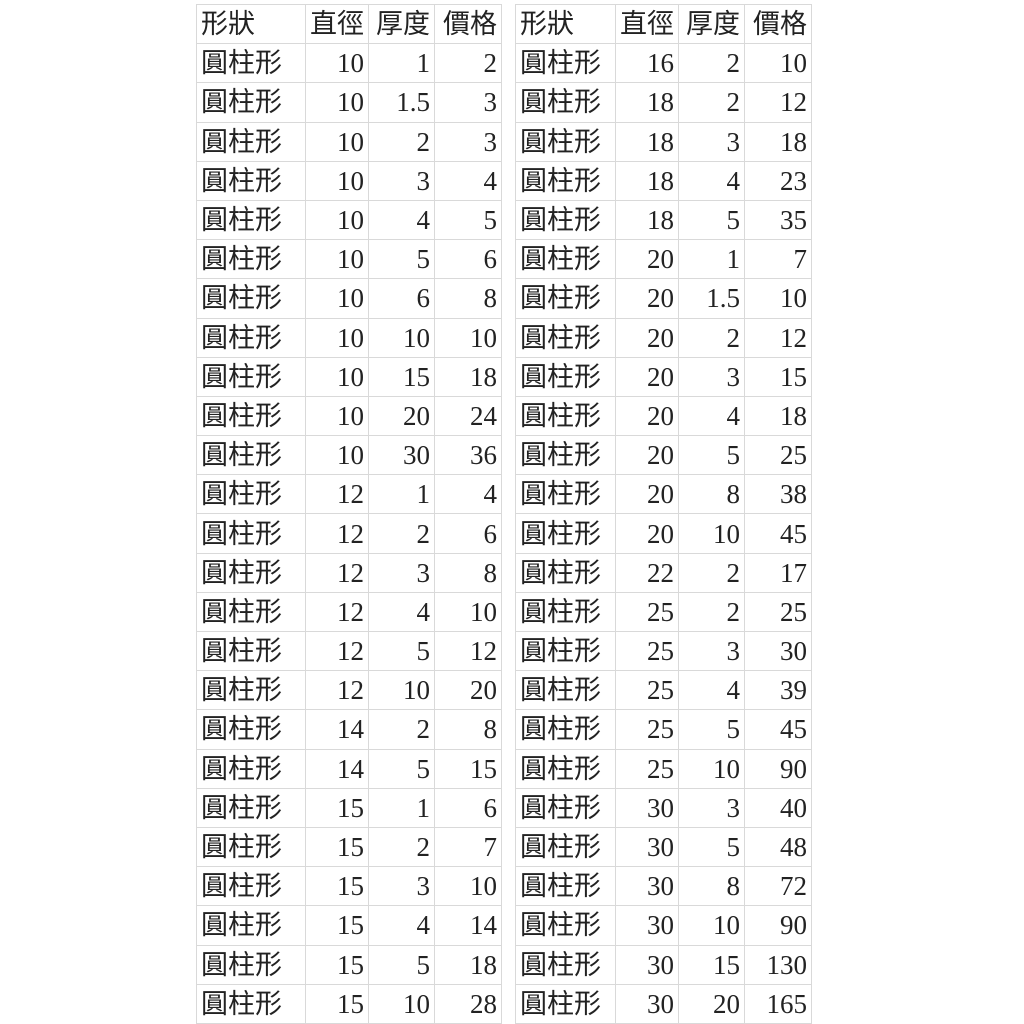 The image size is (1024, 1024). What do you see at coordinates (401, 298) in the screenshot?
I see `cell-thickness: 6` at bounding box center [401, 298].